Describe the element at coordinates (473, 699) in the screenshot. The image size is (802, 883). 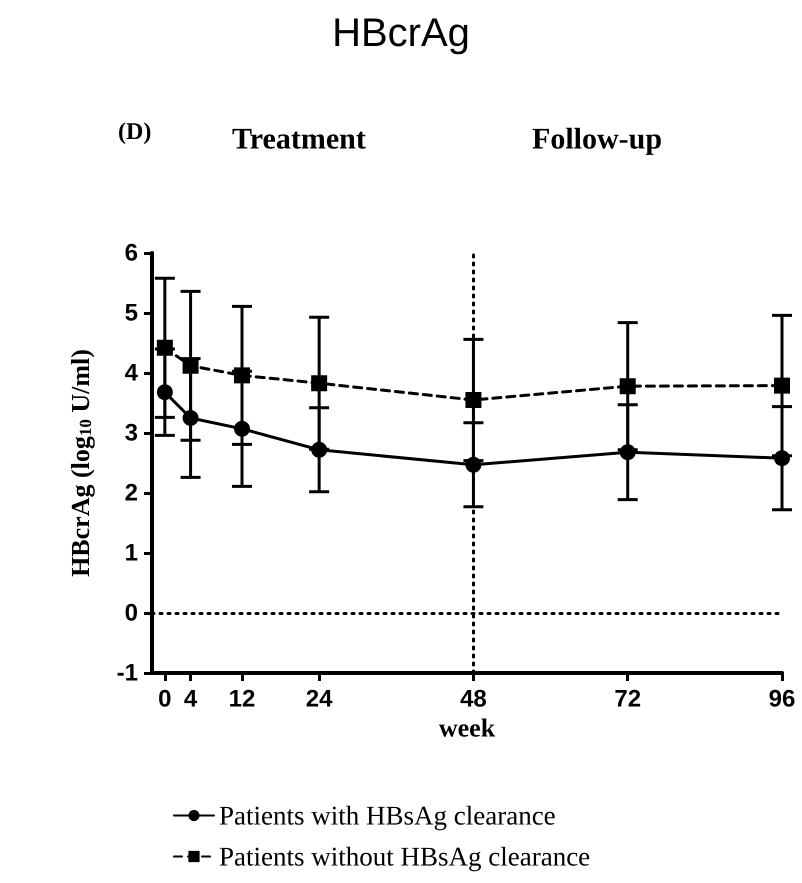
I see `x-tick-label: 48` at that location.